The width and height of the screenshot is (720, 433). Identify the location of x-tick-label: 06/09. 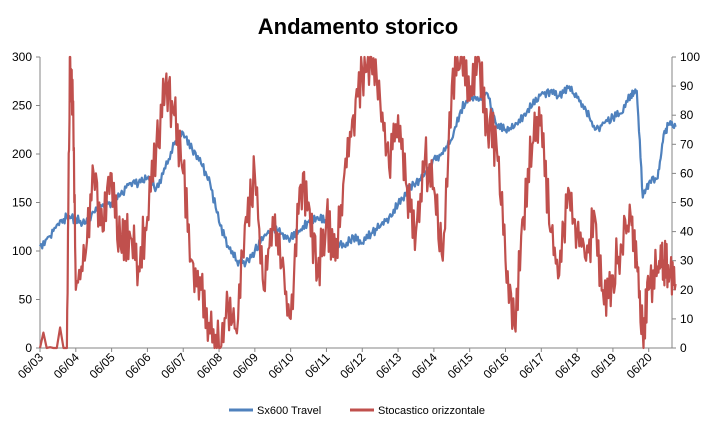
(245, 365).